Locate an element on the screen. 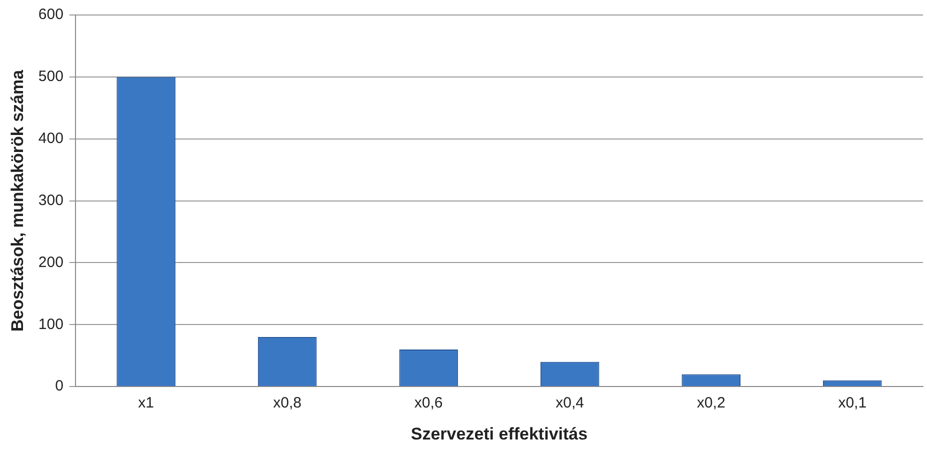 This screenshot has height=453, width=927. x-tick-label: x0,1 is located at coordinates (852, 403).